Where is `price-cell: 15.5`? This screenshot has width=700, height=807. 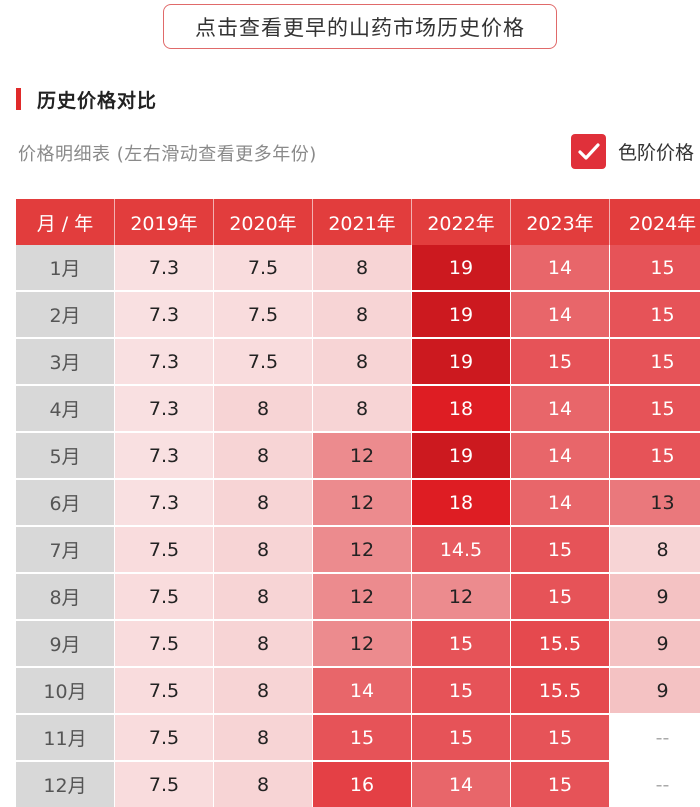 price-cell: 15.5 is located at coordinates (560, 644).